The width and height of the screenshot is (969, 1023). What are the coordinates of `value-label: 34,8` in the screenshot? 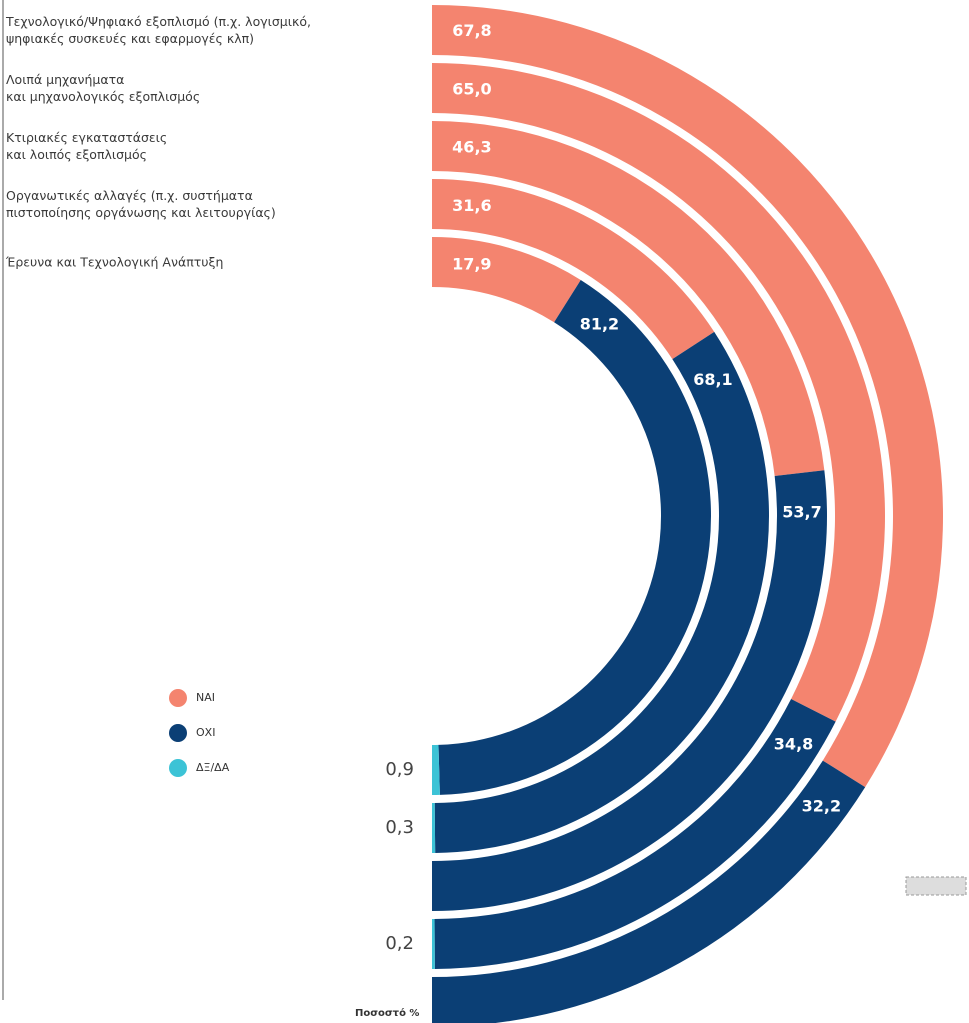 It's located at (793, 744).